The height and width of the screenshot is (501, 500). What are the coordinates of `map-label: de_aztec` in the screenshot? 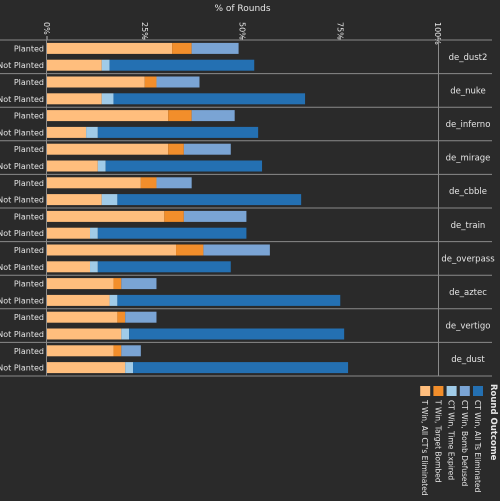 It's located at (468, 293).